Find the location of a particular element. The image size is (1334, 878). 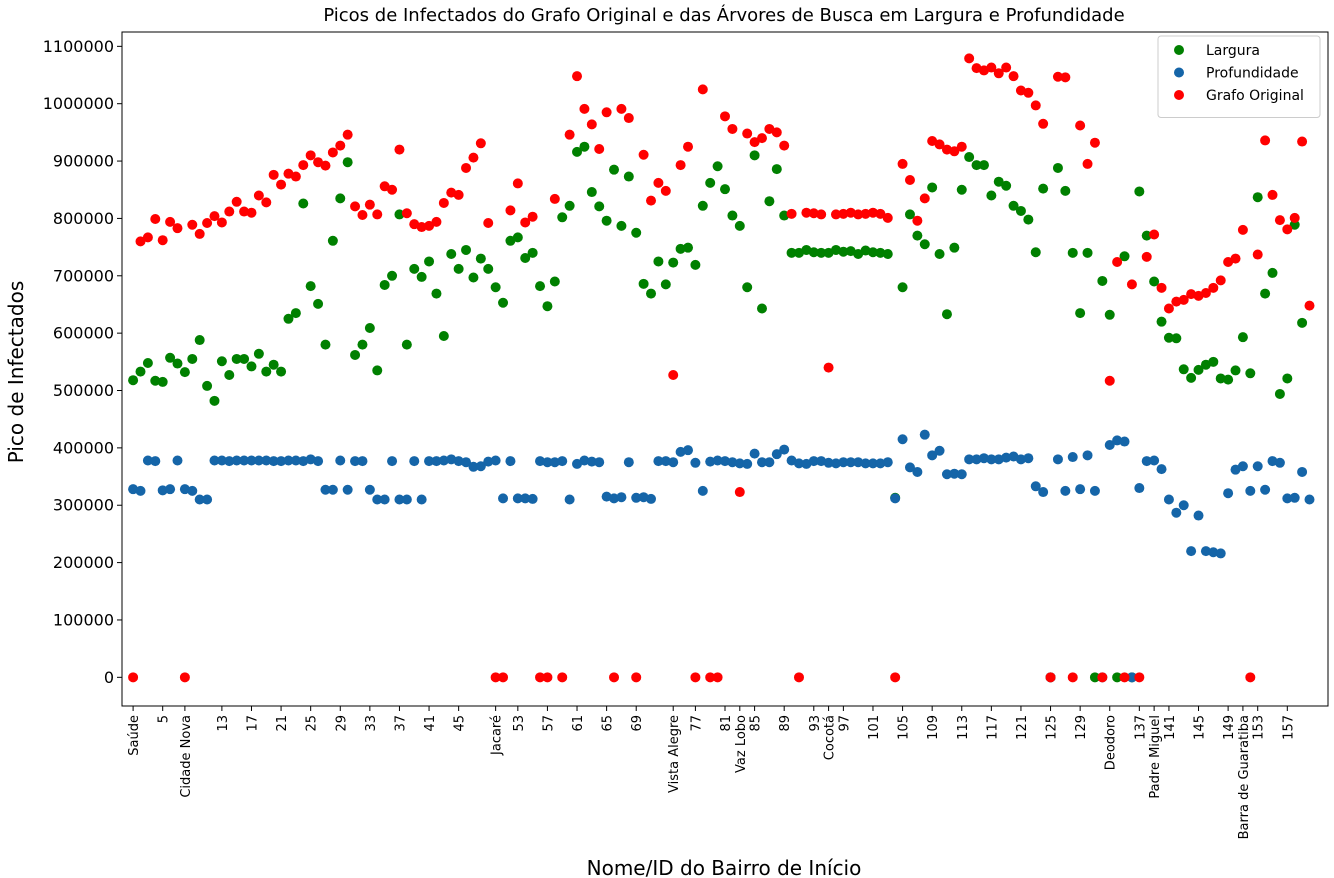

x-tick-label: 153 is located at coordinates (1259, 727).